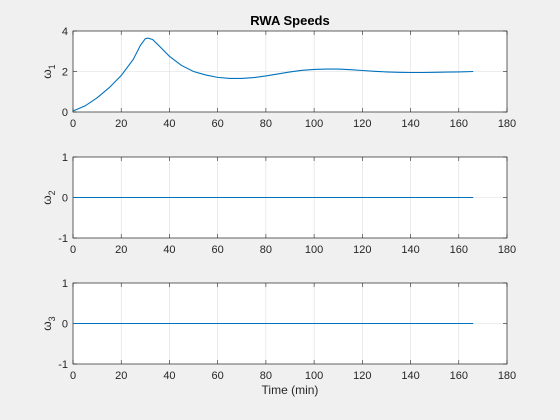 The width and height of the screenshot is (560, 420). I want to click on y-axis-label: ω2, so click(48, 197).